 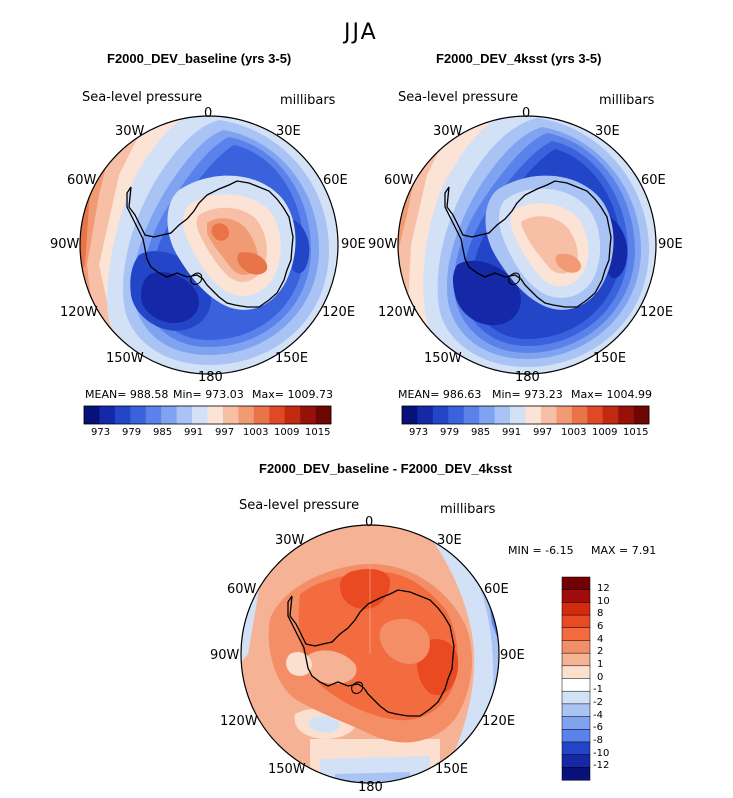 What do you see at coordinates (499, 721) in the screenshot?
I see `panel-3-lon-120e: 120E` at bounding box center [499, 721].